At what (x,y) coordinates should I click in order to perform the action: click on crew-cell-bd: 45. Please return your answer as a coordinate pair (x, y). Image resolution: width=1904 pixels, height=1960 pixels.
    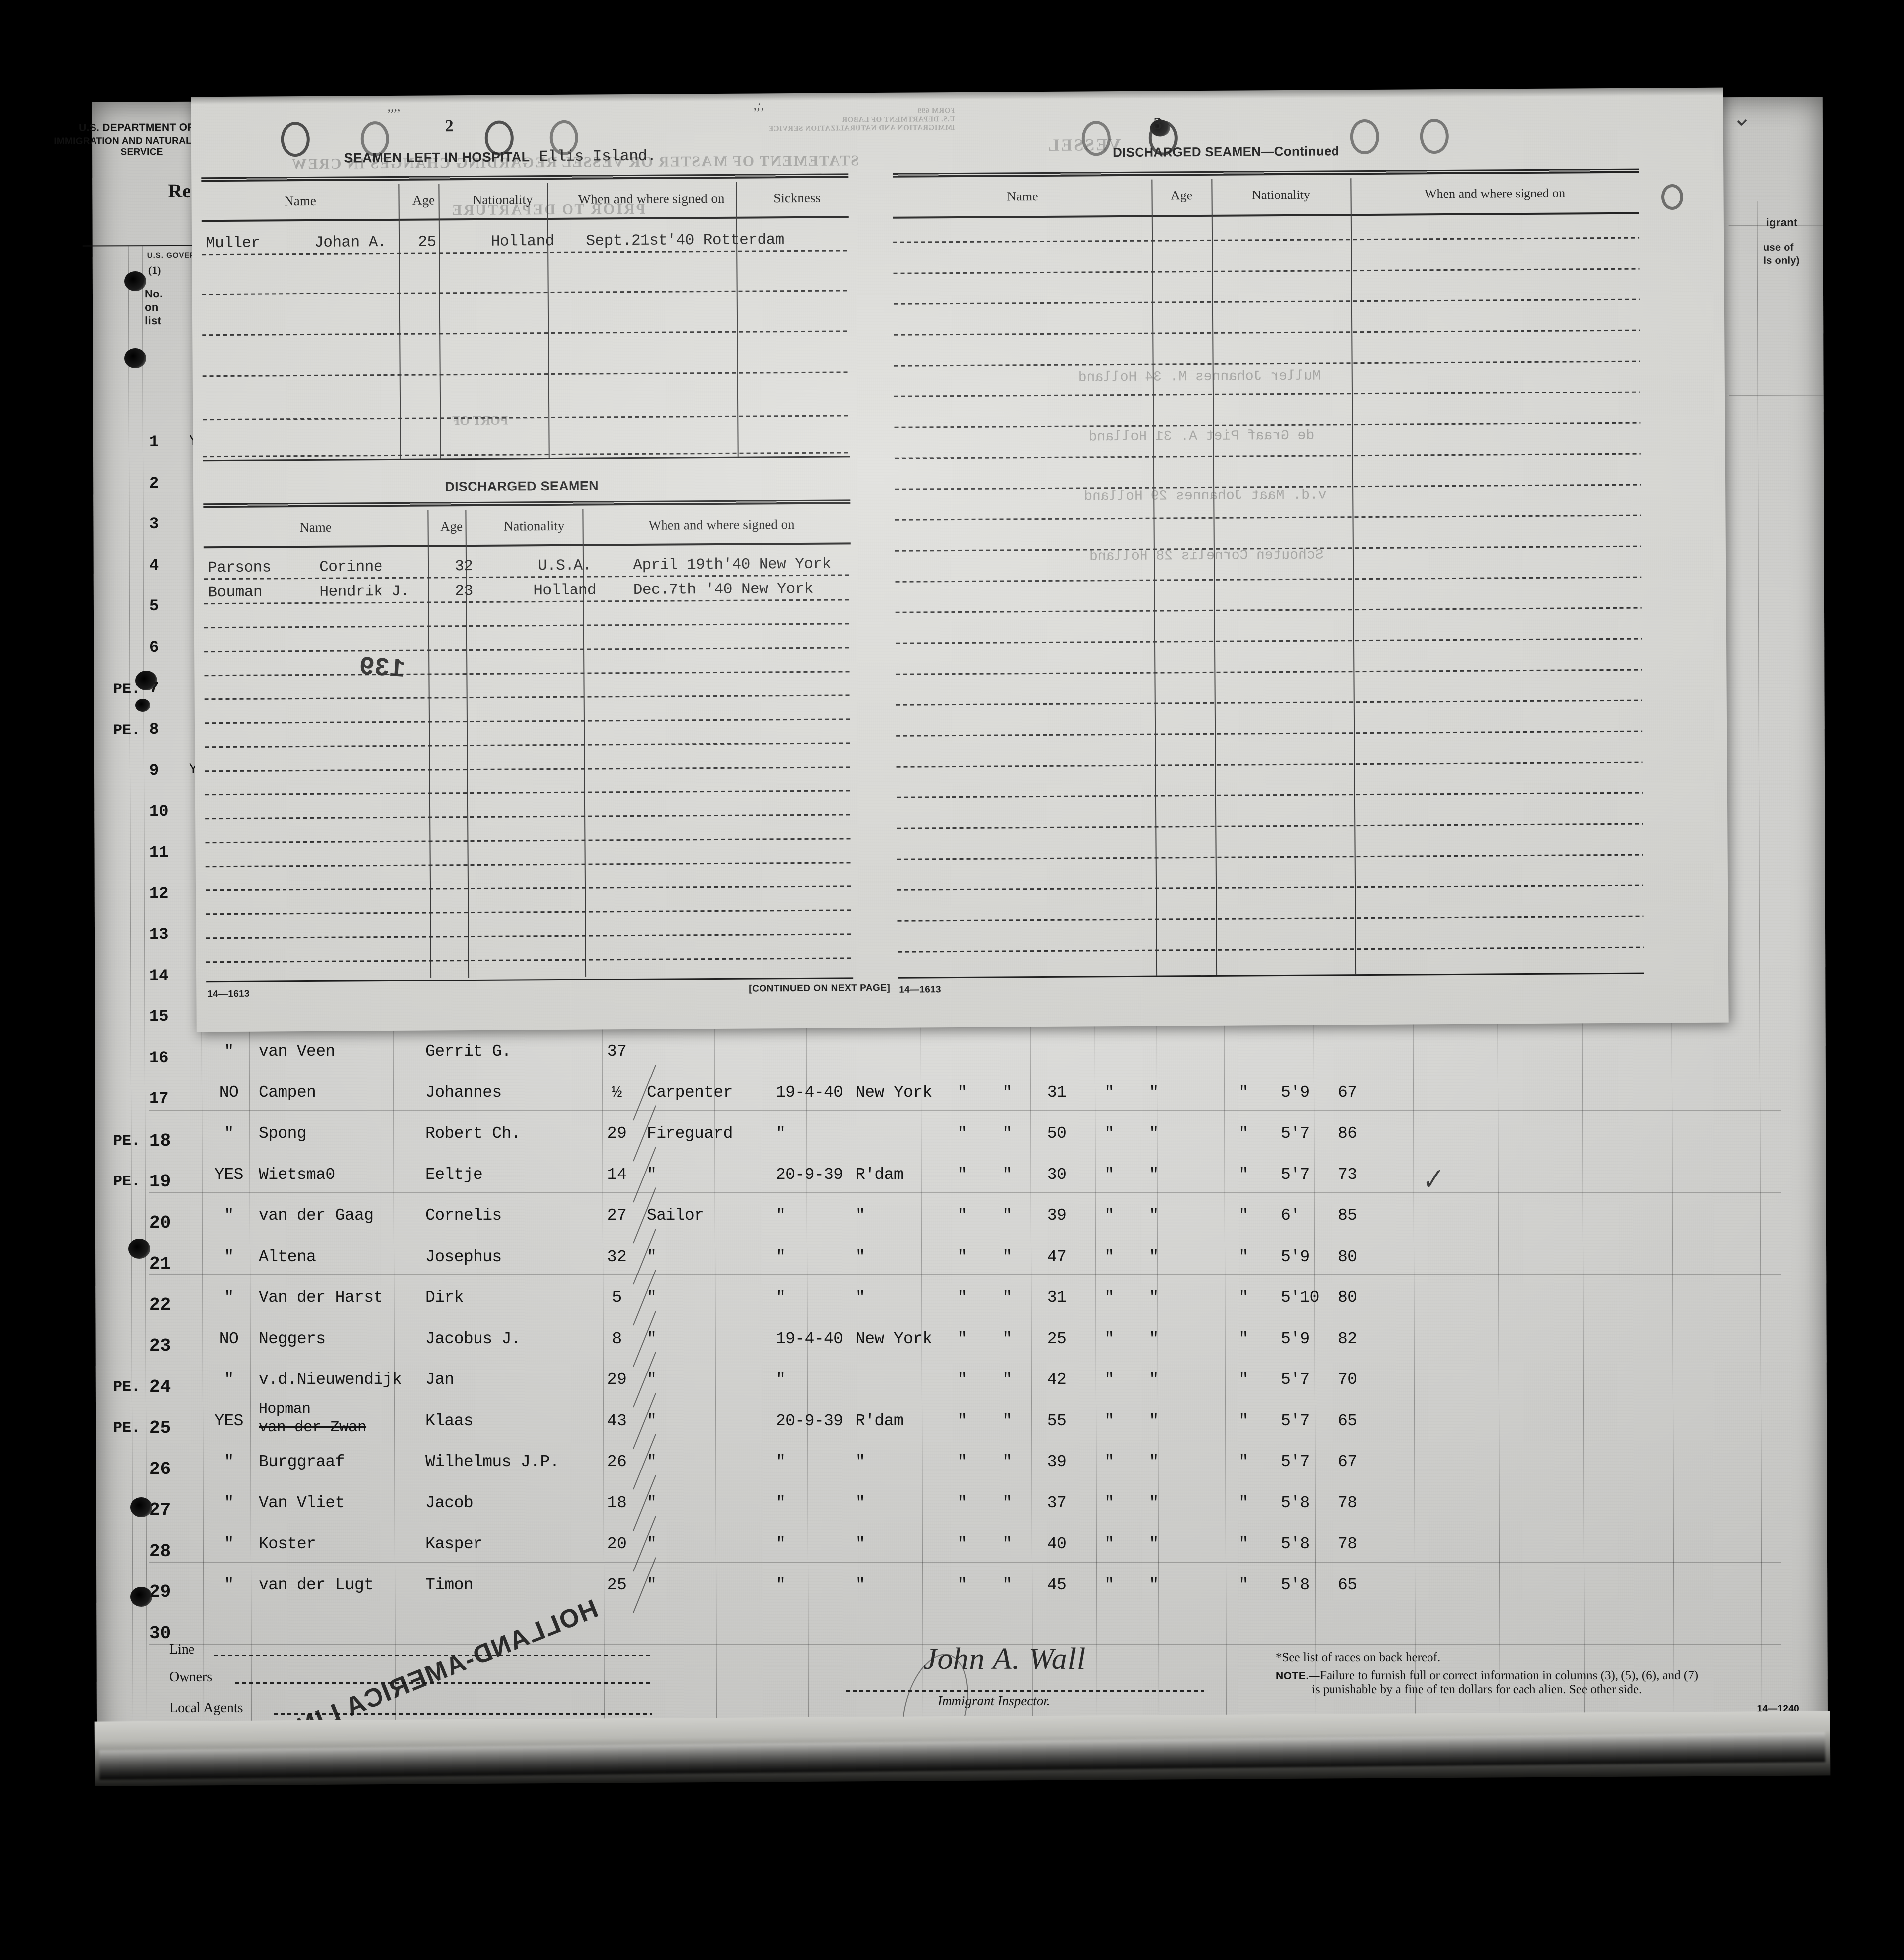
    Looking at the image, I should click on (1057, 1584).